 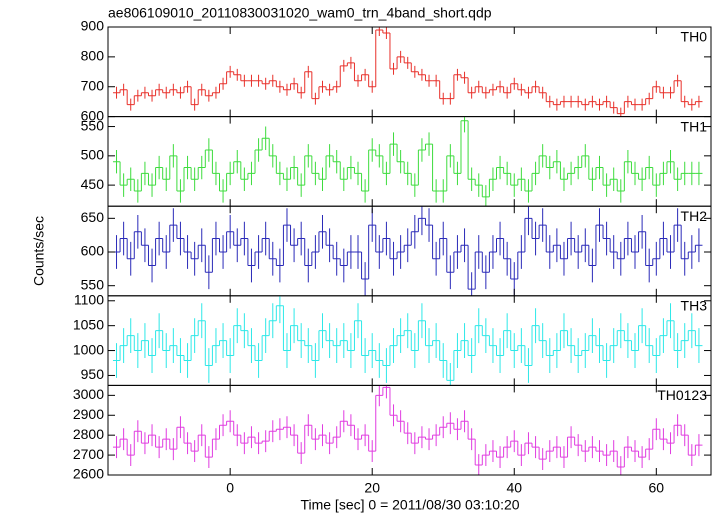 I want to click on x-tick-label: 40, so click(x=514, y=488).